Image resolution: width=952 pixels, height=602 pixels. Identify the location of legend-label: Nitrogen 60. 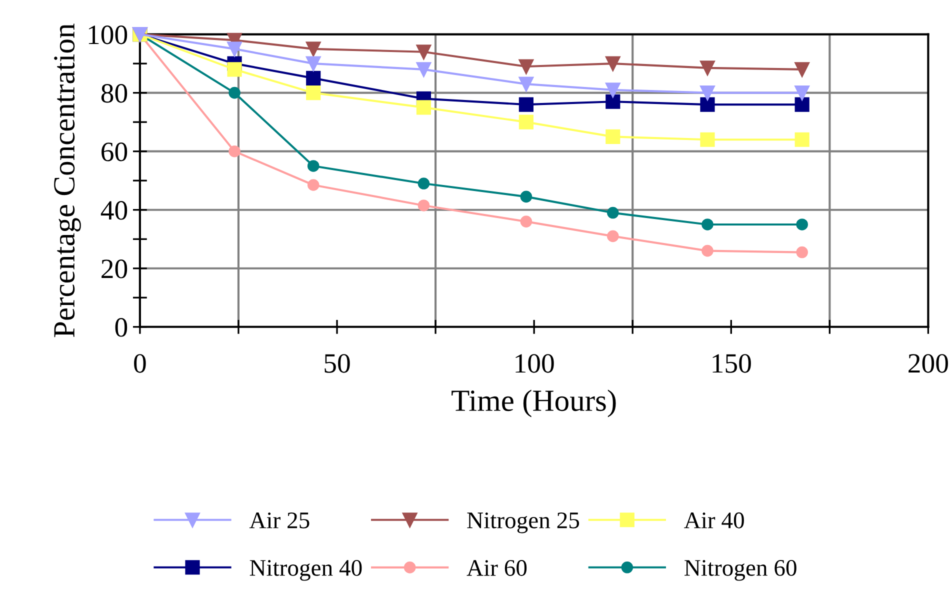
(740, 570).